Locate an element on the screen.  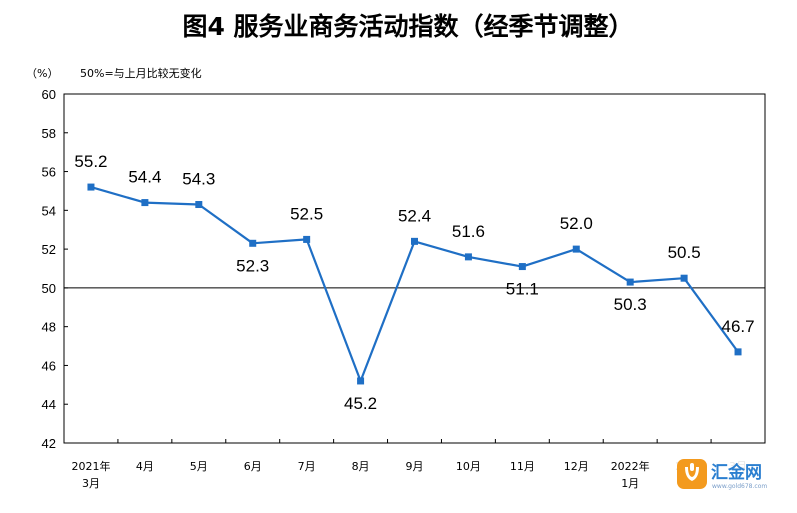
y-tick-label: 54 is located at coordinates (49, 210).